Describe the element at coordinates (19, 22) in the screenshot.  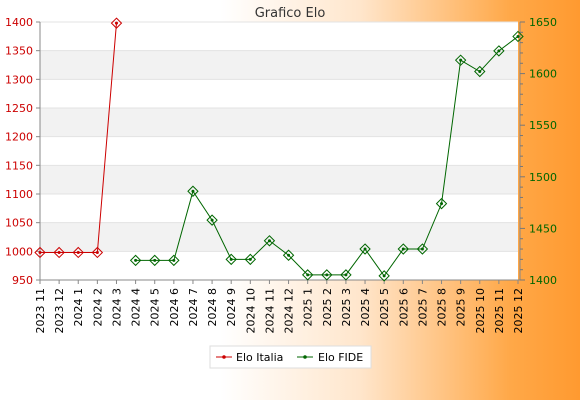
I see `left-axis-tick-label: 1400` at that location.